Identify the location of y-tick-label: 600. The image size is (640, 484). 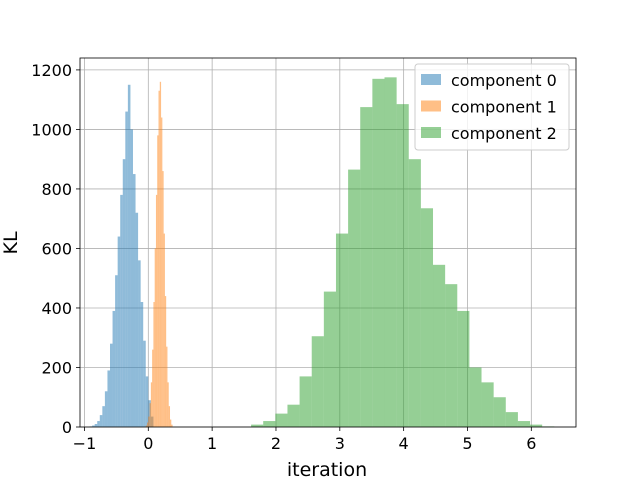
(56, 248).